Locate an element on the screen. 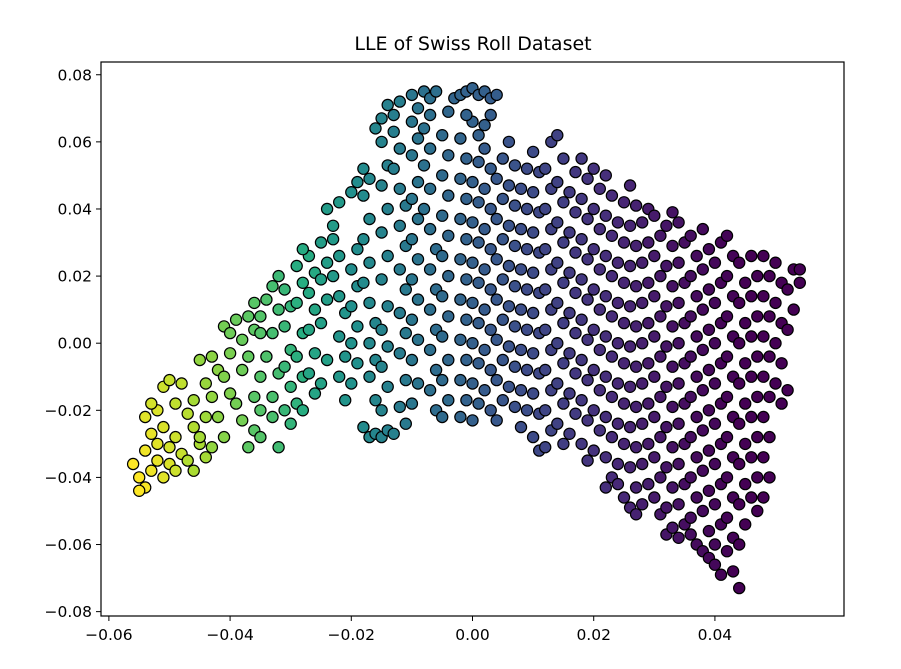 The height and width of the screenshot is (669, 901). y-tick-label: −0.08 is located at coordinates (69, 612).